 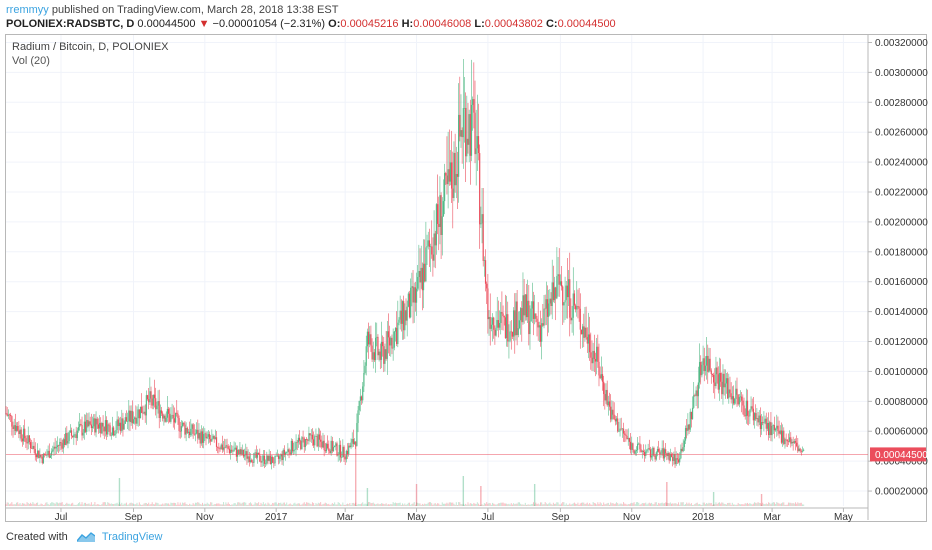 What do you see at coordinates (901, 432) in the screenshot?
I see `y-tick-label: 0.00060000` at bounding box center [901, 432].